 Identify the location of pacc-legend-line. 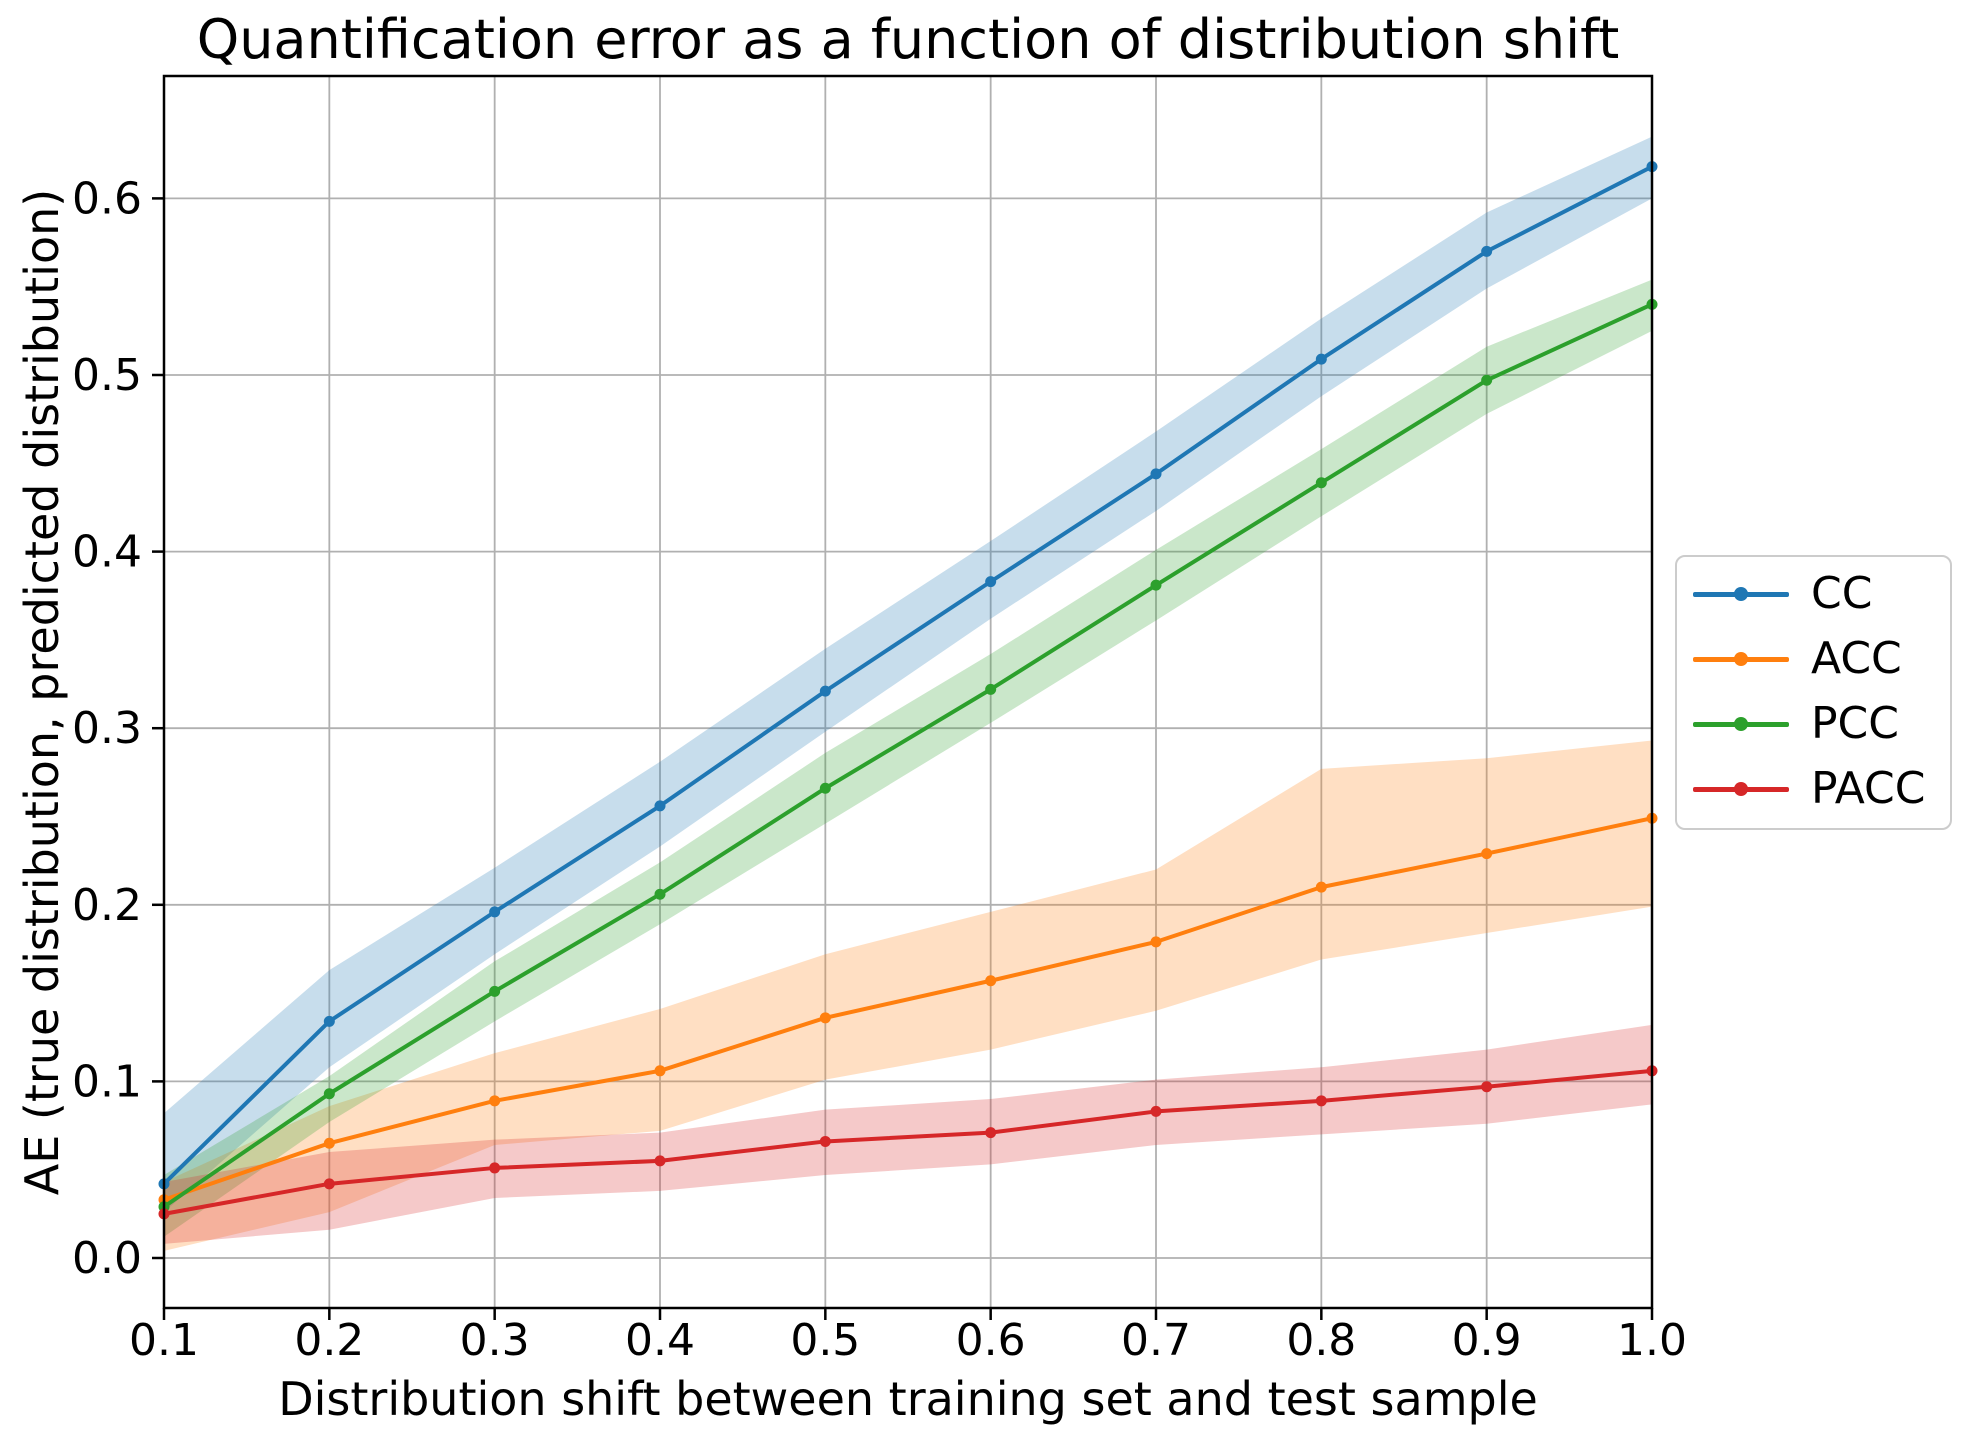
(1741, 789).